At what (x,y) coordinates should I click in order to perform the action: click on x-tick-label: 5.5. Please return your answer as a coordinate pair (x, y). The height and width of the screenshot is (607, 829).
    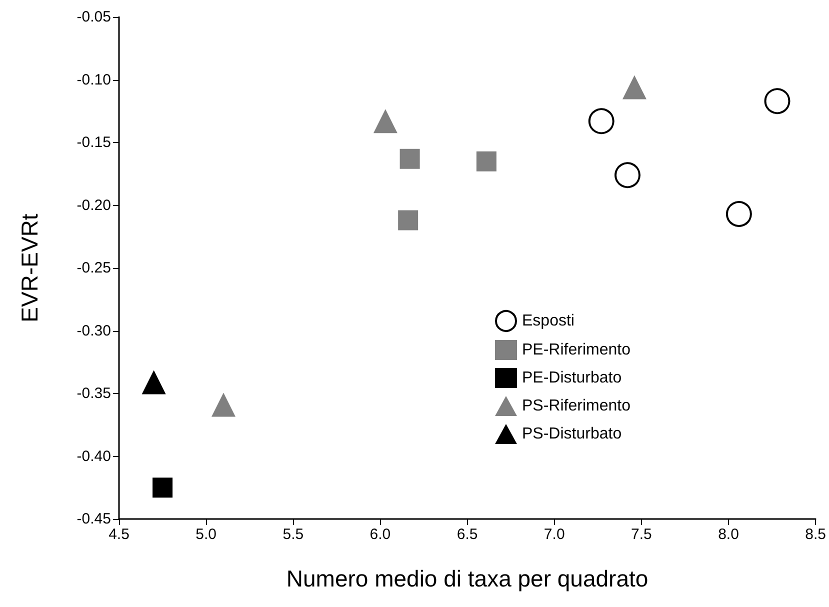
    Looking at the image, I should click on (293, 534).